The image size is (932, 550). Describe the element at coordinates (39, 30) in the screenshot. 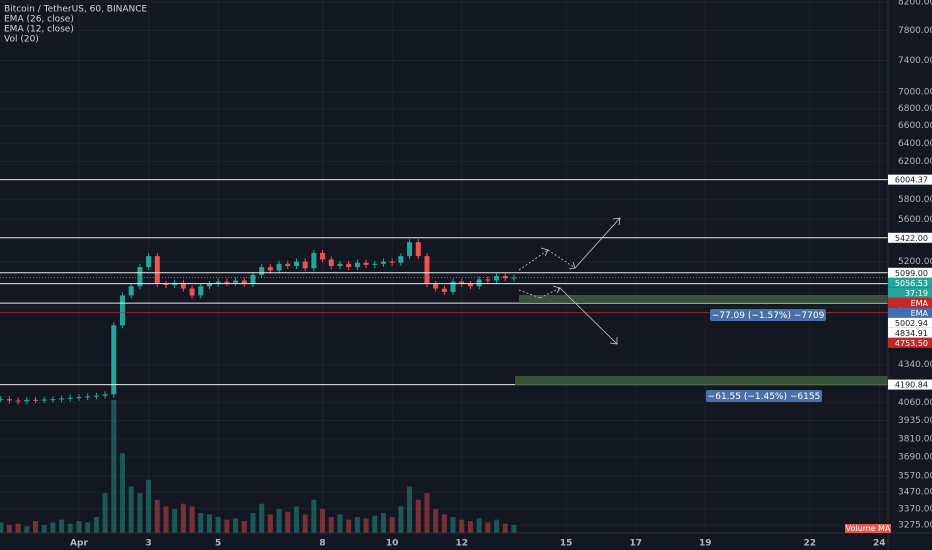

I see `indicator-legend: EMA (12, close)` at that location.